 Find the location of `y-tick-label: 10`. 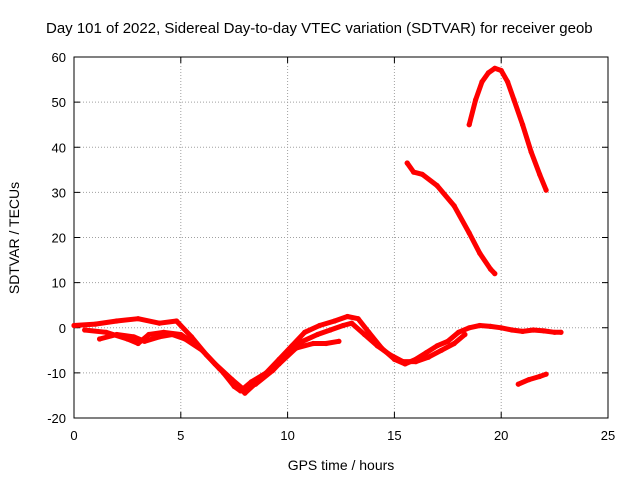

y-tick-label: 10 is located at coordinates (59, 283).